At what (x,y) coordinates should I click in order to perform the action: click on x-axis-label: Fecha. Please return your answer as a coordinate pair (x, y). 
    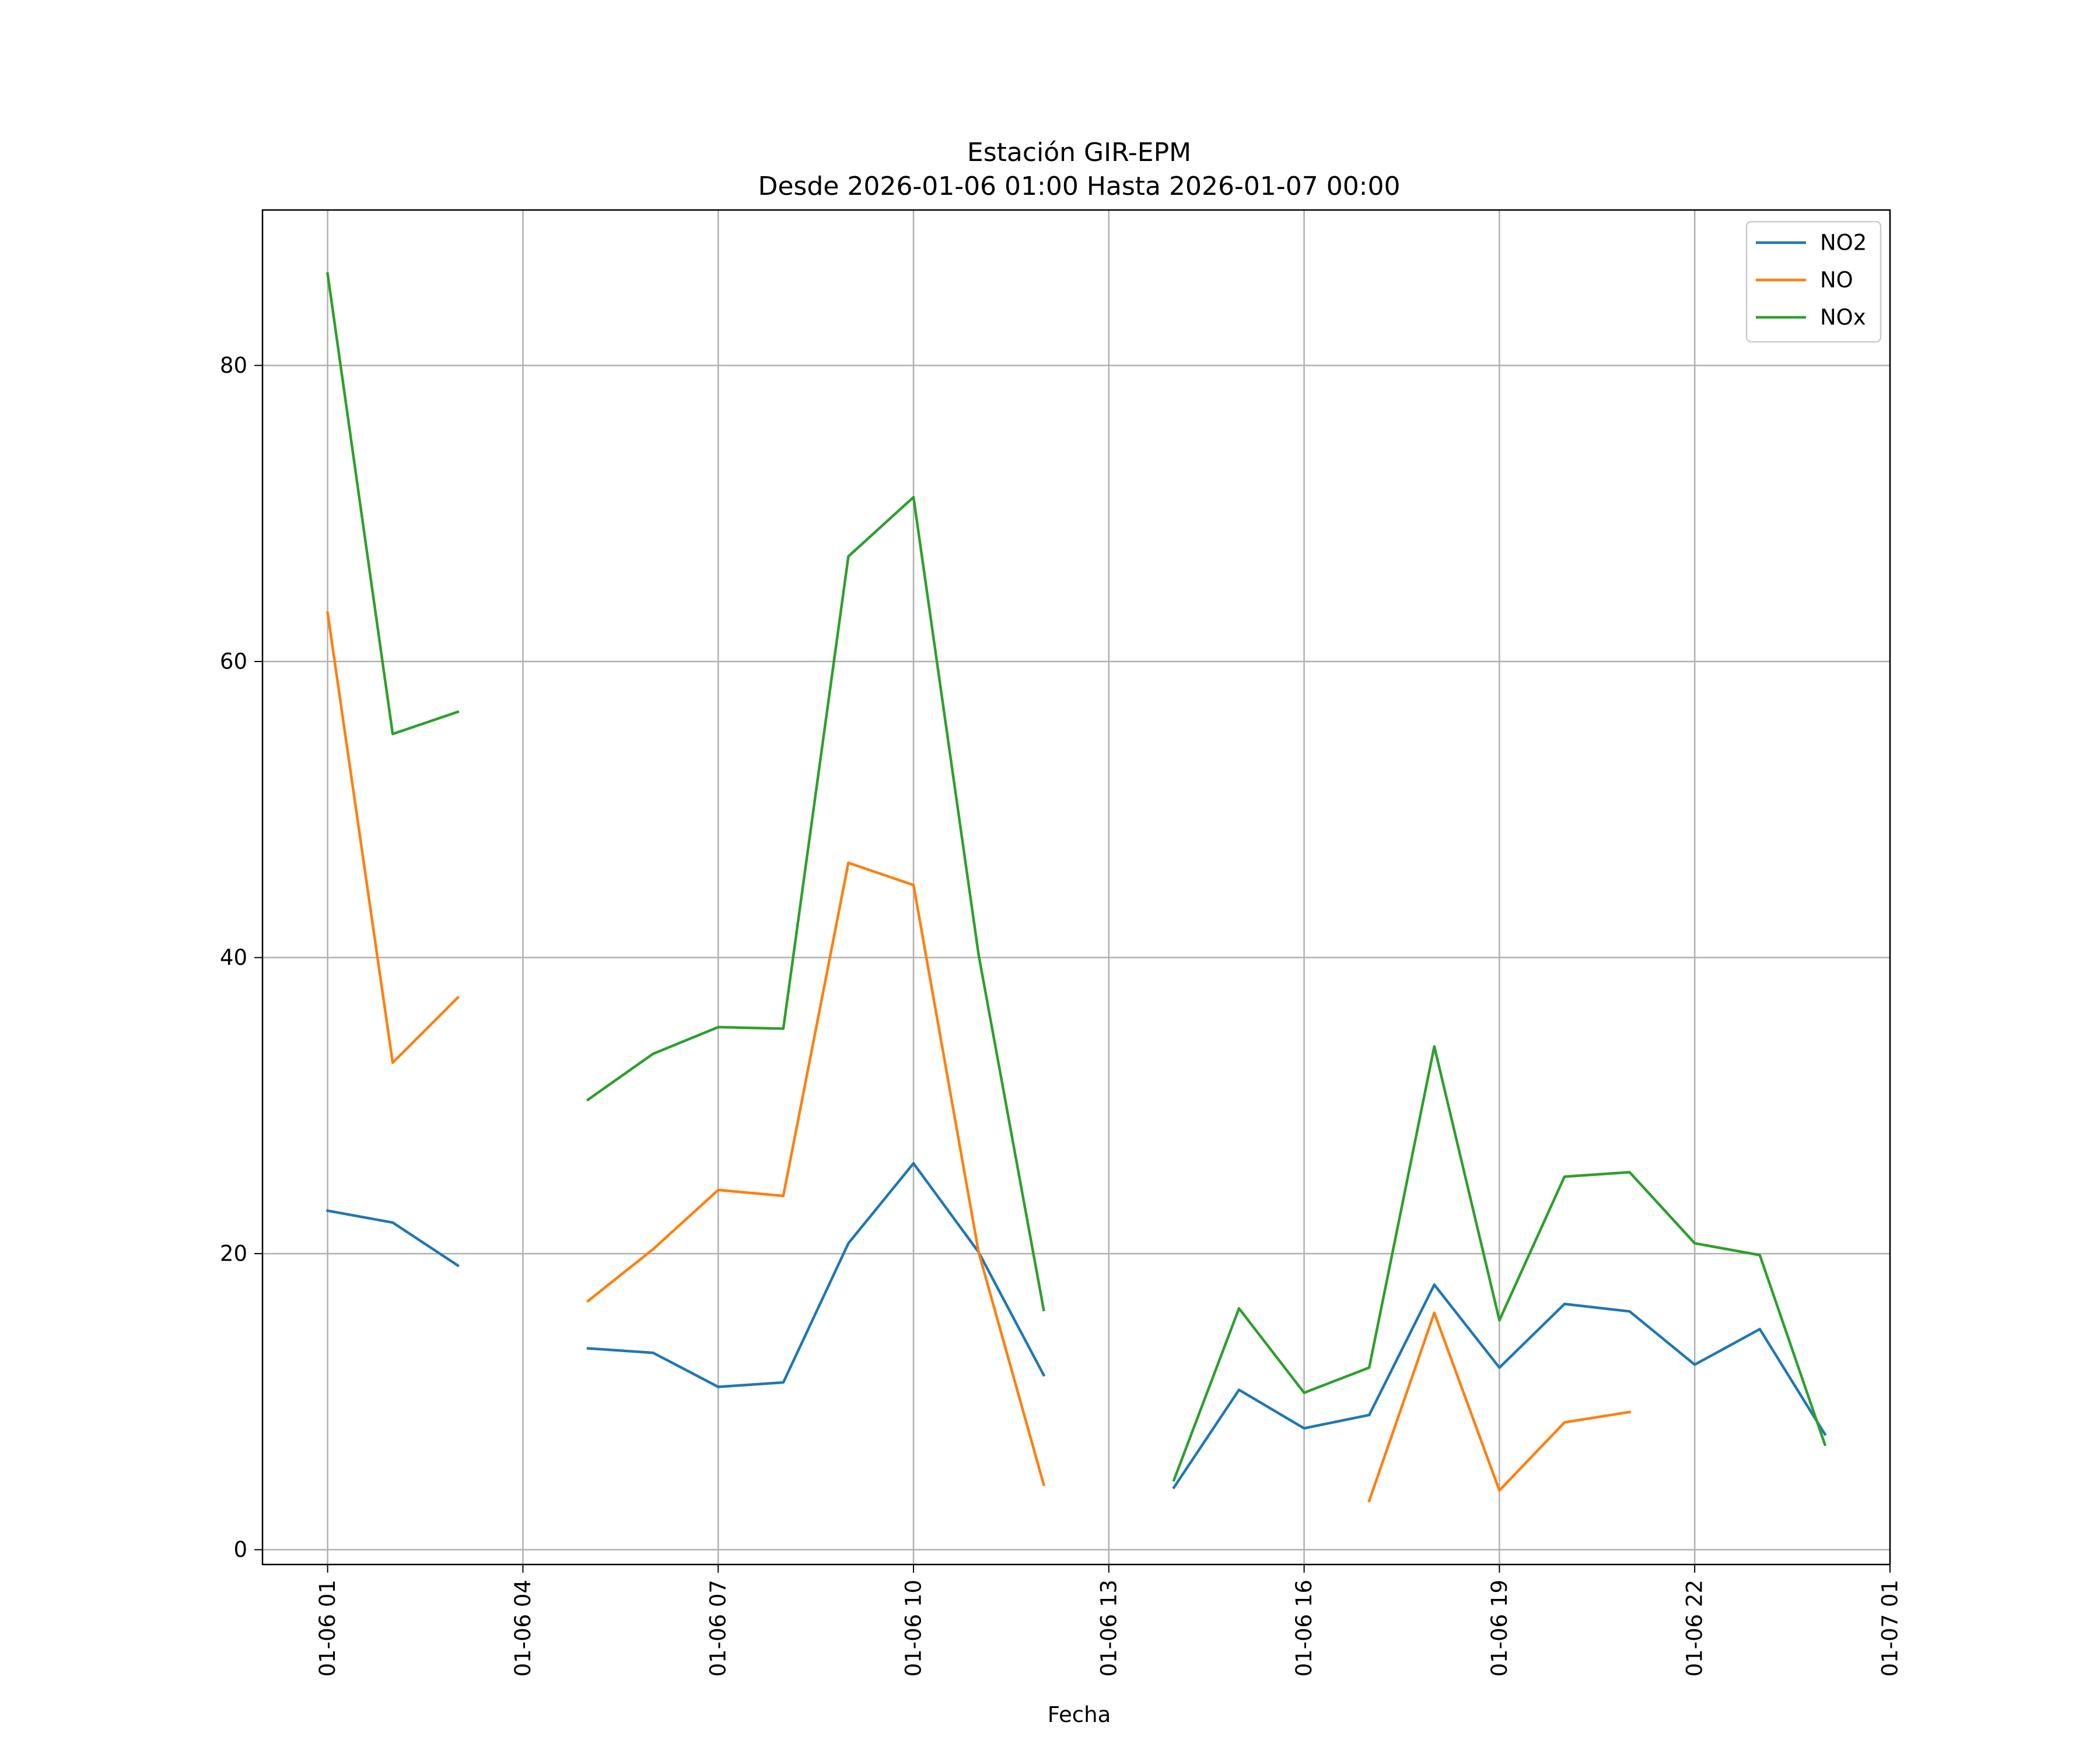
    Looking at the image, I should click on (1079, 1714).